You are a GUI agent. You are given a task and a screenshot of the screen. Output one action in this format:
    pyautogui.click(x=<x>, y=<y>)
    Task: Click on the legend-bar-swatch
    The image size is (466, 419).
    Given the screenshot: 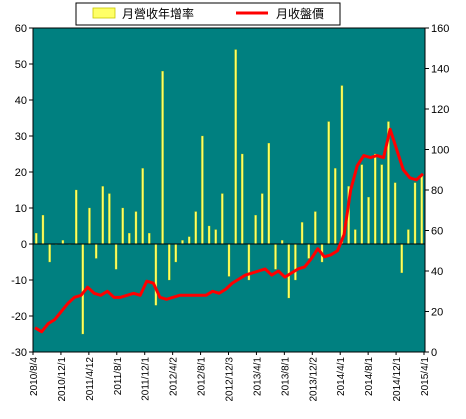 What is the action you would take?
    pyautogui.click(x=104, y=13)
    